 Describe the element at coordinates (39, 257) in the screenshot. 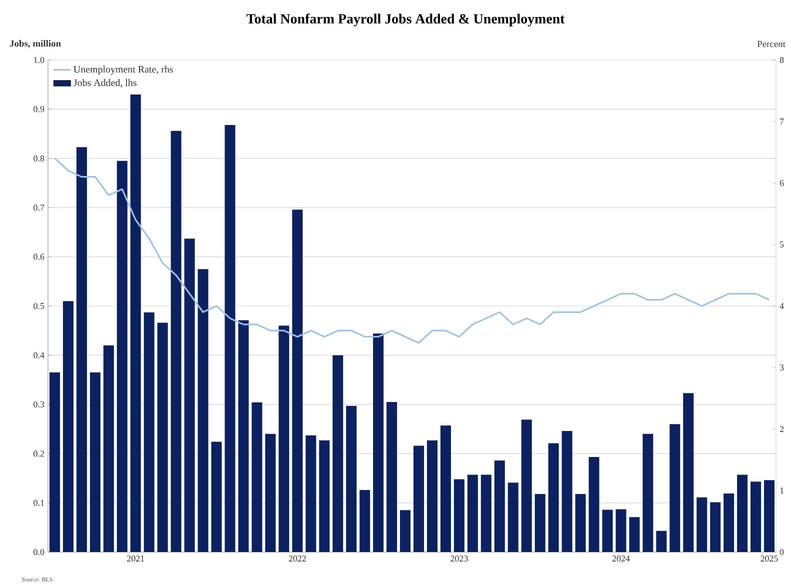

I see `y-tick-label: 0.6` at that location.